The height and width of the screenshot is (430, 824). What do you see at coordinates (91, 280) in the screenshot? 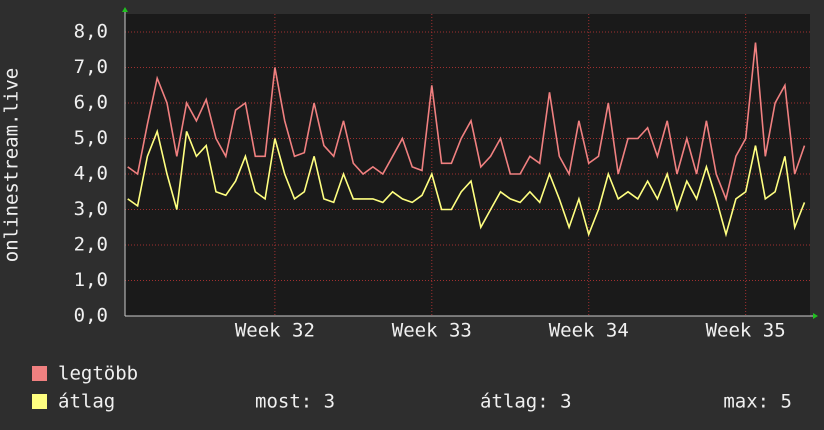
I see `y-tick-label: 1,0` at bounding box center [91, 280].